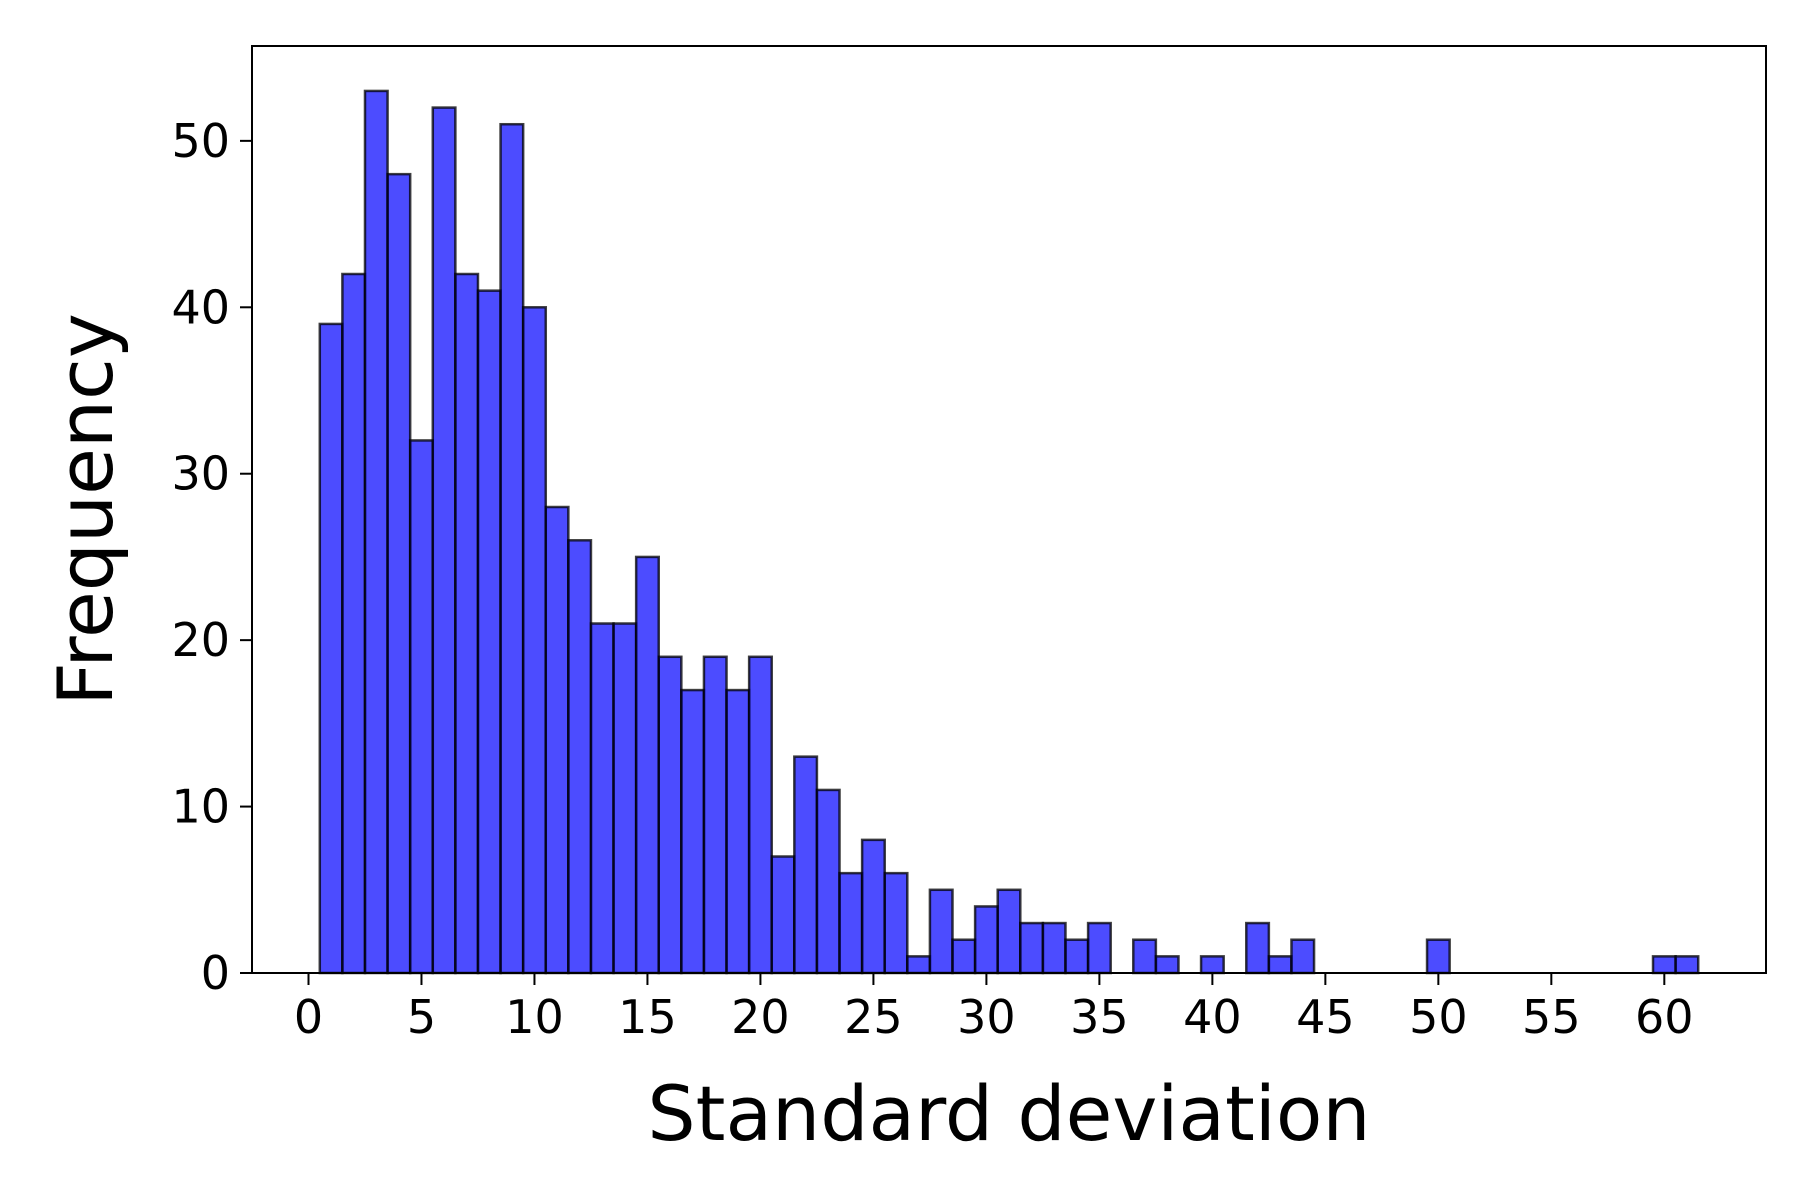  I want to click on x-tick-label: 20, so click(760, 1017).